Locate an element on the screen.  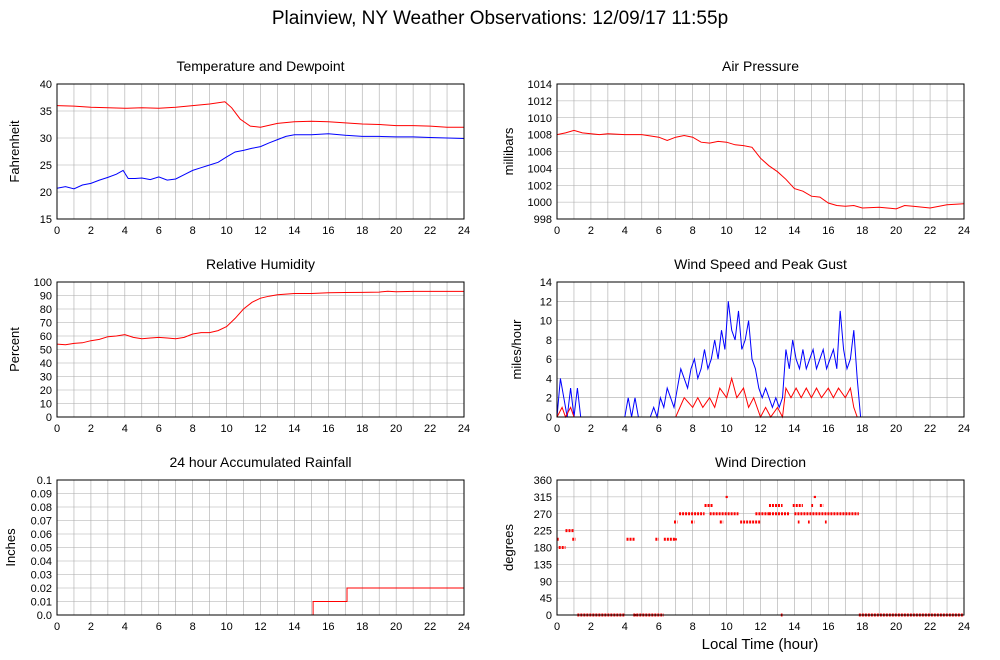
y-tick-label: 0.05 is located at coordinates (41, 549).